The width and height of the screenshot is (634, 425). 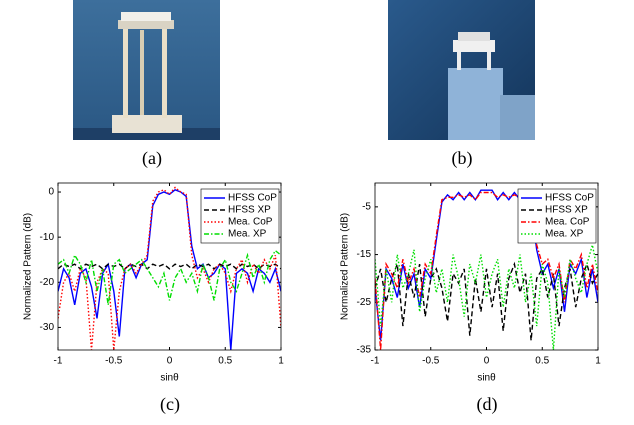 I want to click on y-tick-label: -20, so click(x=47, y=282).